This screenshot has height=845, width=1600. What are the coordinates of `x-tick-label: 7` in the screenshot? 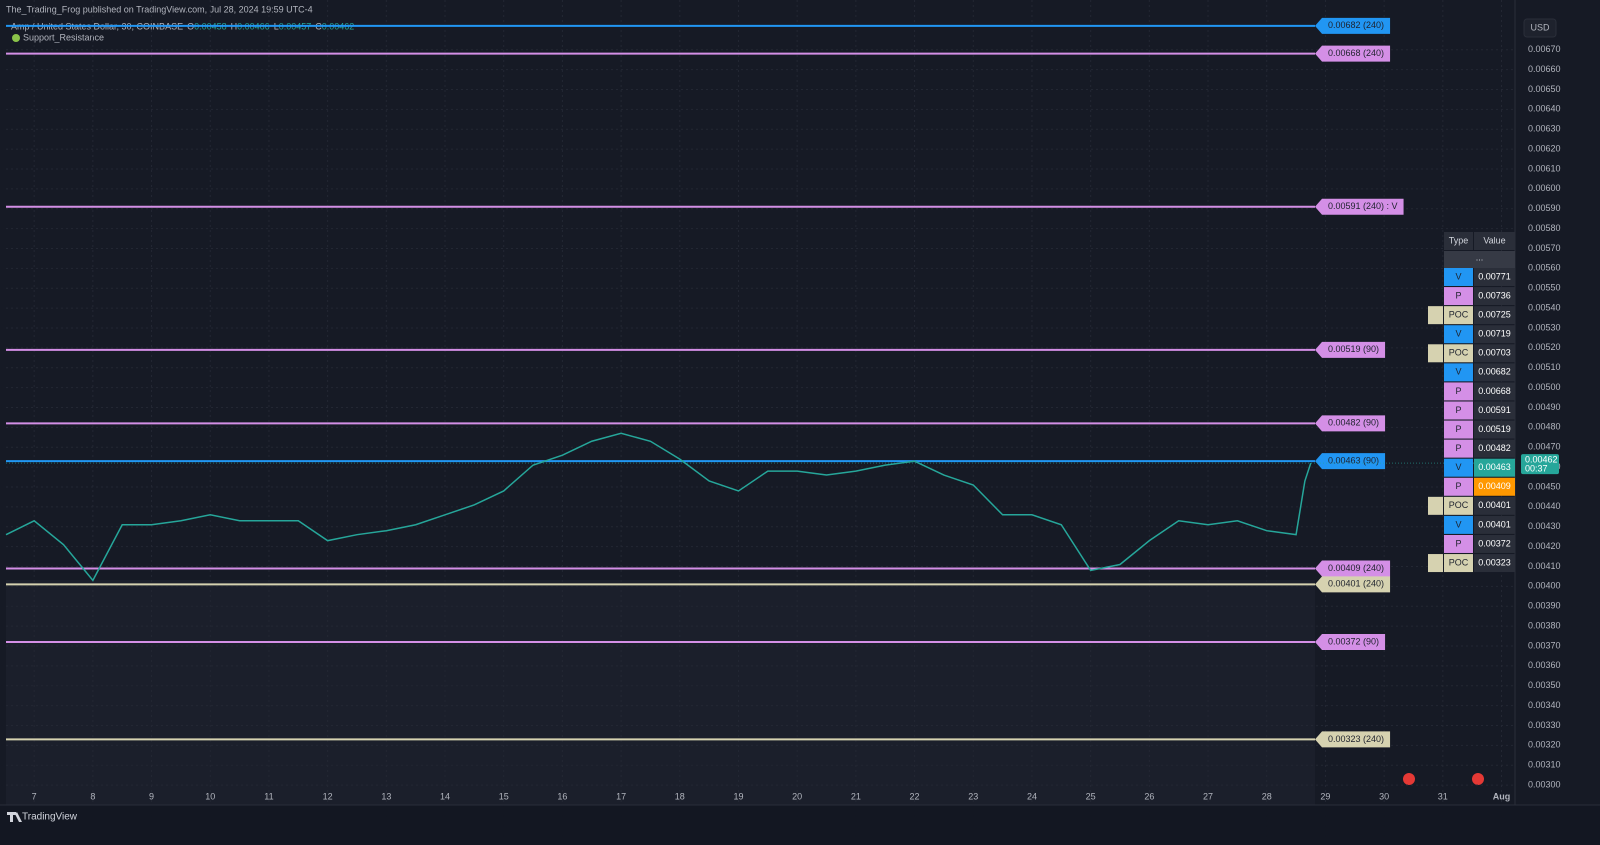 It's located at (34, 796).